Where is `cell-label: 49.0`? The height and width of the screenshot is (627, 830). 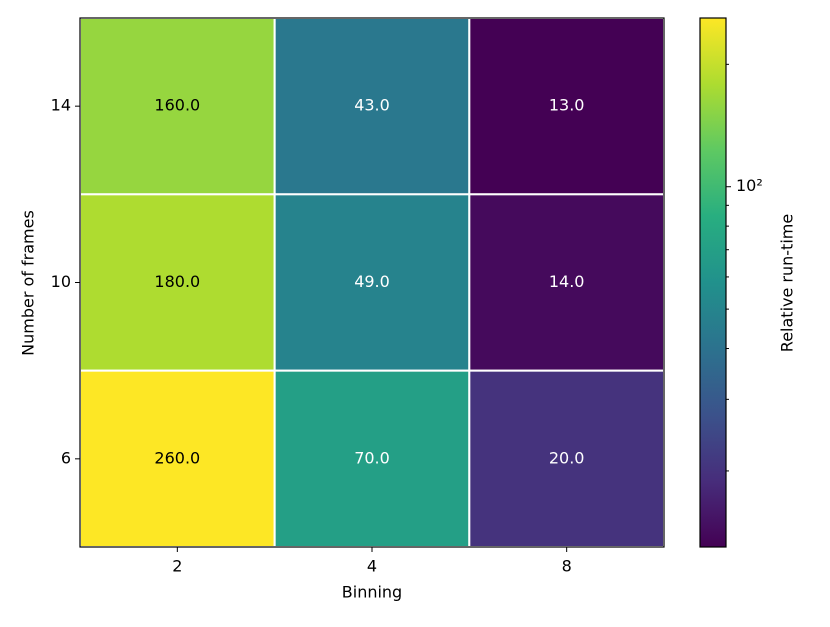 cell-label: 49.0 is located at coordinates (372, 281).